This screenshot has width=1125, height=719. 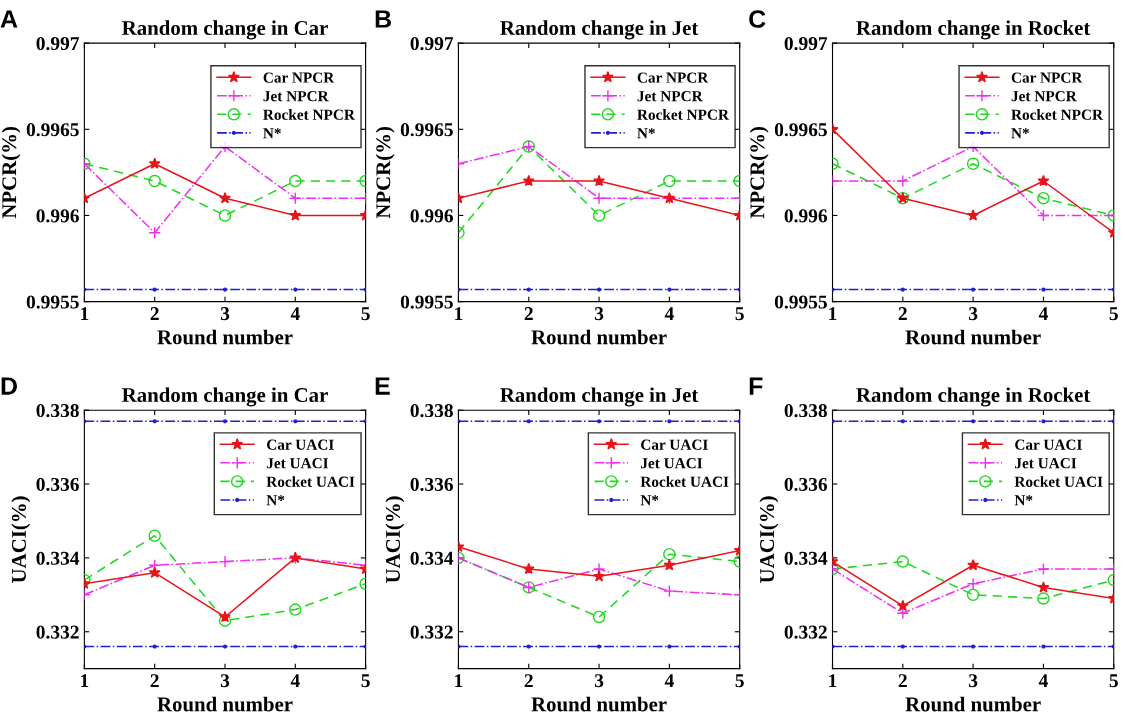 What do you see at coordinates (9, 19) in the screenshot?
I see `text: A` at bounding box center [9, 19].